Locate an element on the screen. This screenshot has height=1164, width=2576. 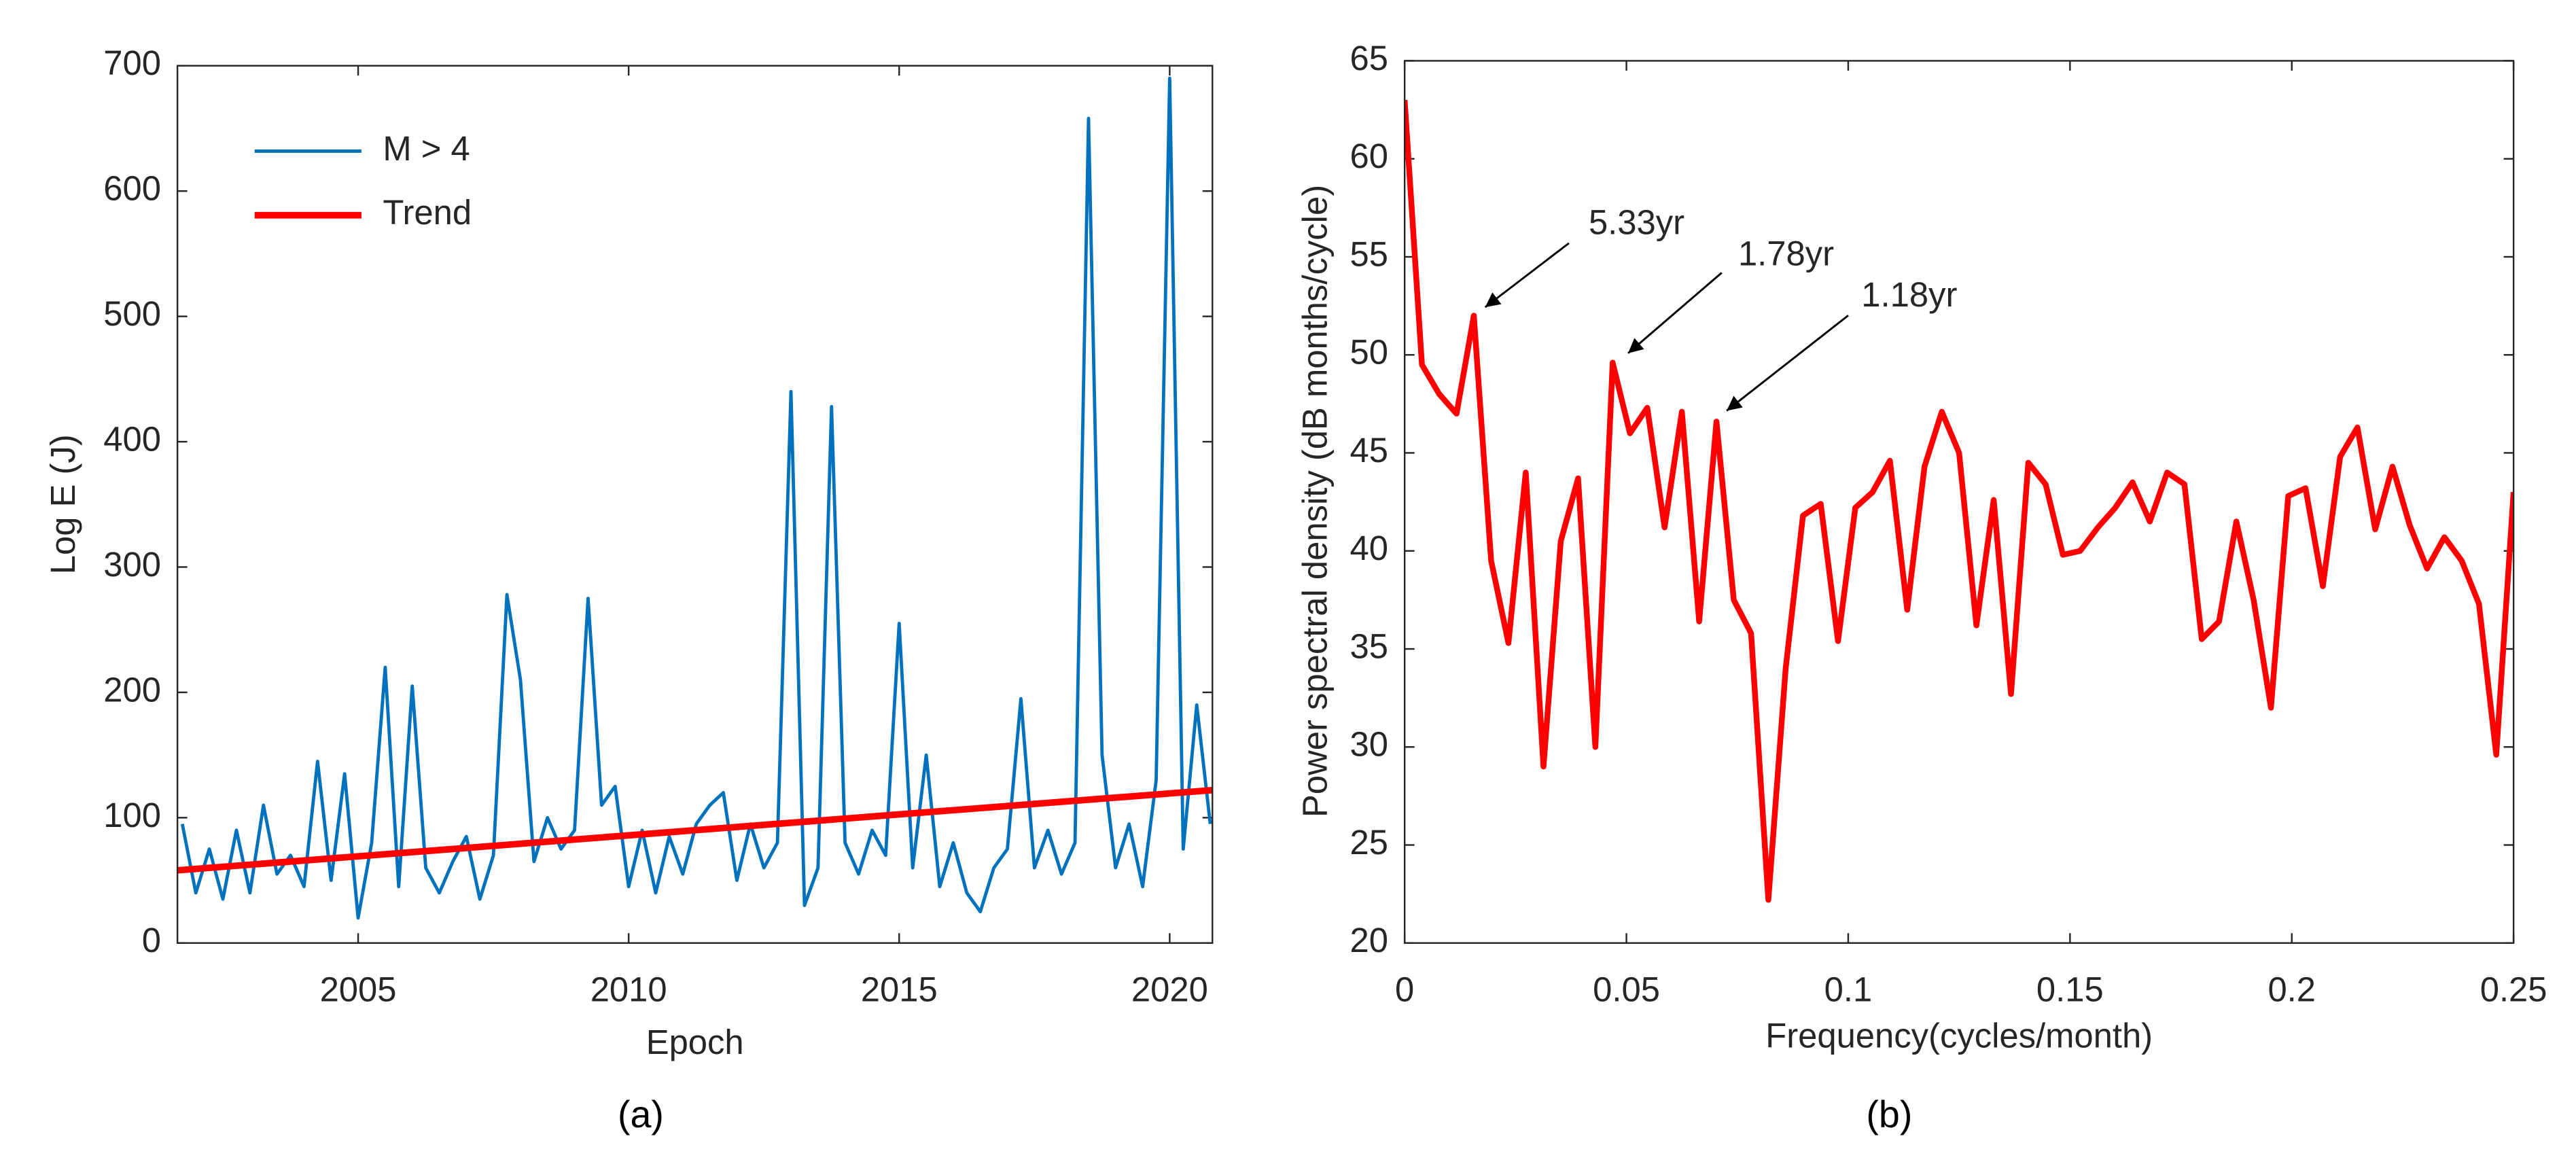
legend-label: Trend is located at coordinates (427, 212).